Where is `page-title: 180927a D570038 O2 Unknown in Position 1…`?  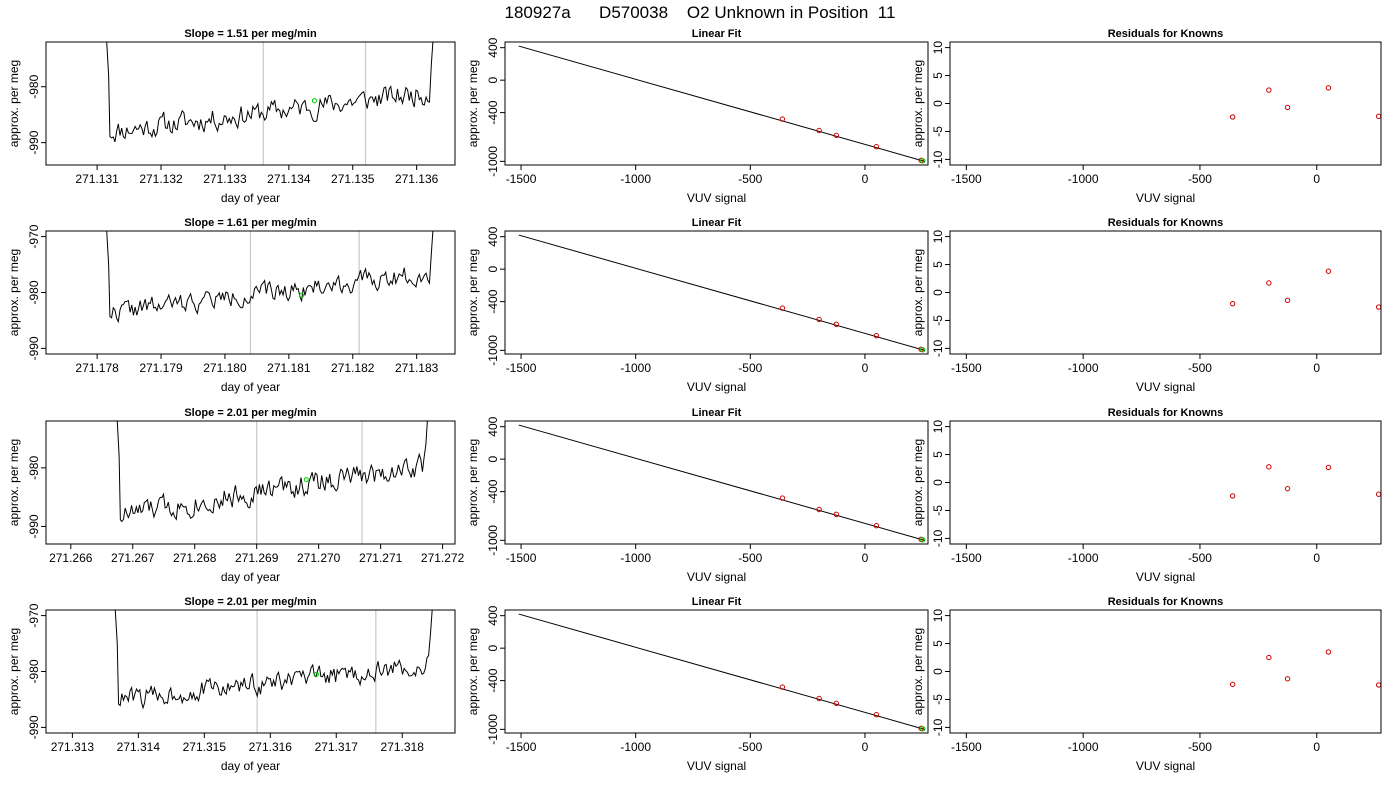 page-title: 180927a D570038 O2 Unknown in Position 1… is located at coordinates (700, 12).